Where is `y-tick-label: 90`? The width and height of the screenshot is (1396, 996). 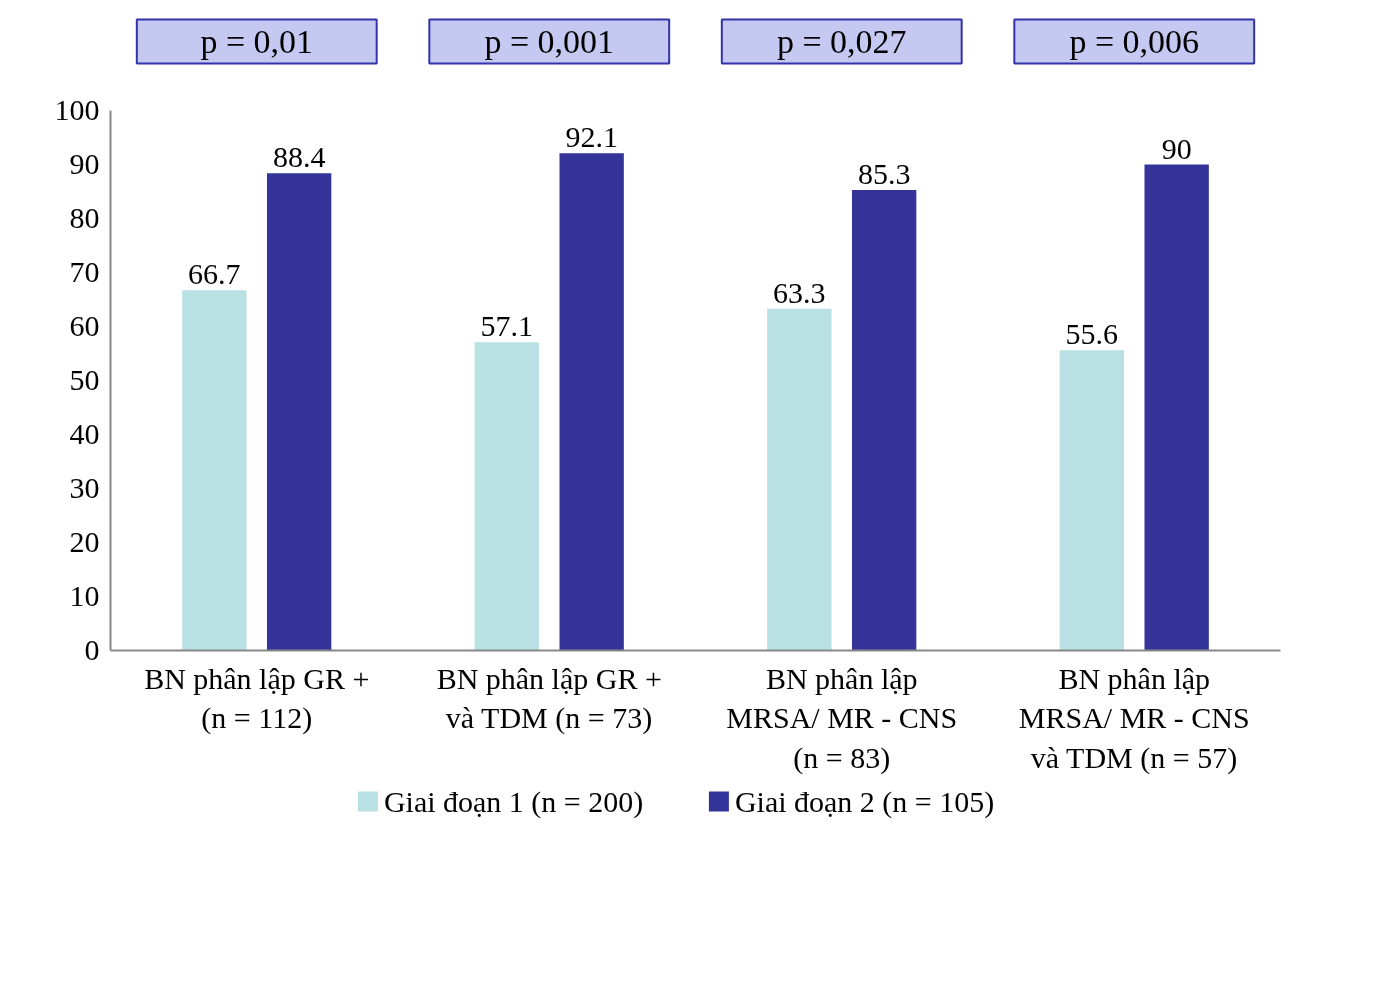 y-tick-label: 90 is located at coordinates (84, 163).